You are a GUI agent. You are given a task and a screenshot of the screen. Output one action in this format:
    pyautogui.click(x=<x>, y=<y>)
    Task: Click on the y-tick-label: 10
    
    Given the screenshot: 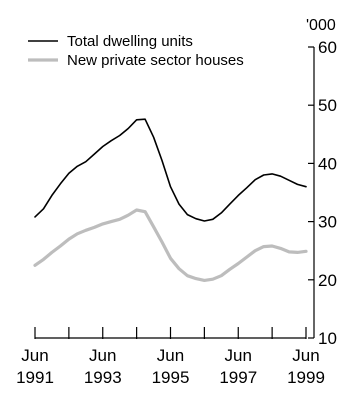 What is the action you would take?
    pyautogui.click(x=327, y=338)
    